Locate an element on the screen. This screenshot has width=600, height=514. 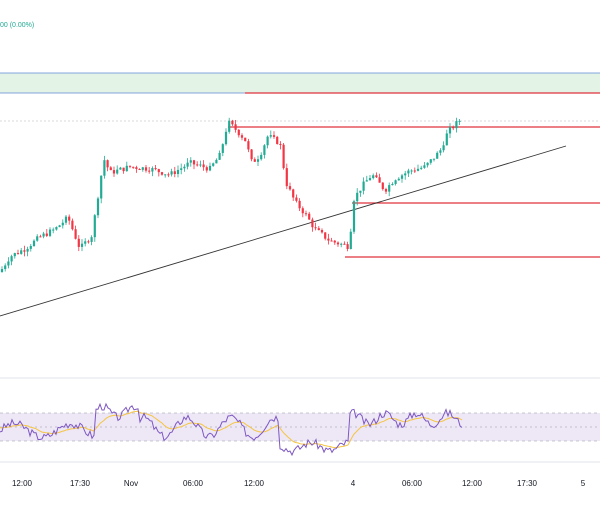
time-tick-label: 4 is located at coordinates (353, 483).